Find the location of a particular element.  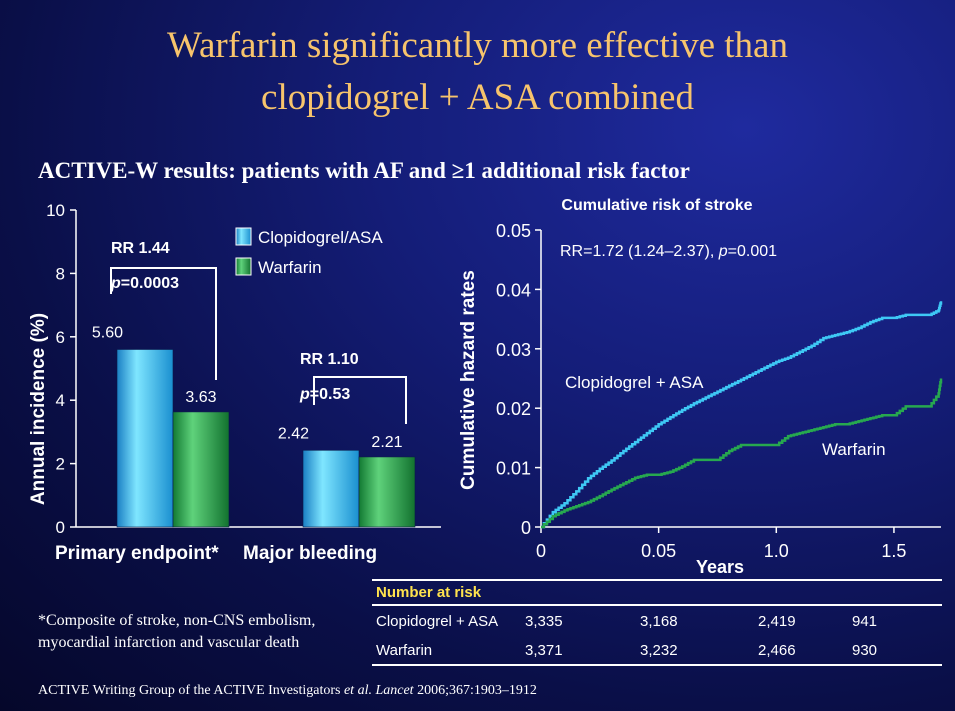

table-header-rule is located at coordinates (657, 605).